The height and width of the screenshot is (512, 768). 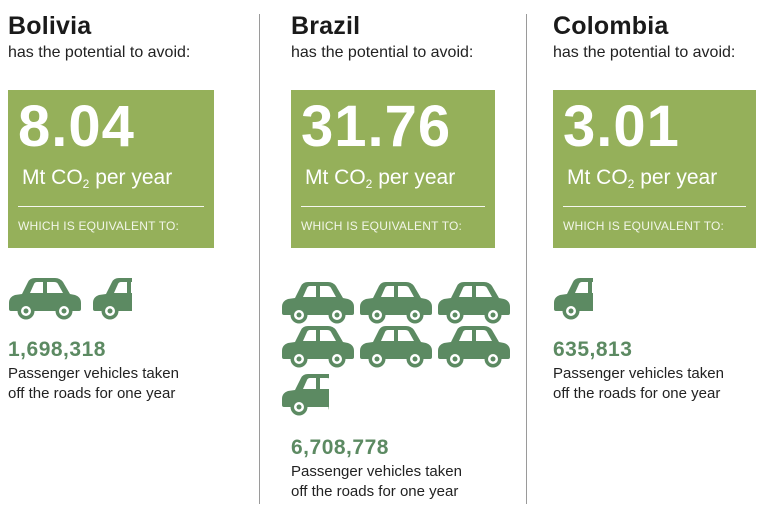 I want to click on country-name: Brazil, so click(x=326, y=26).